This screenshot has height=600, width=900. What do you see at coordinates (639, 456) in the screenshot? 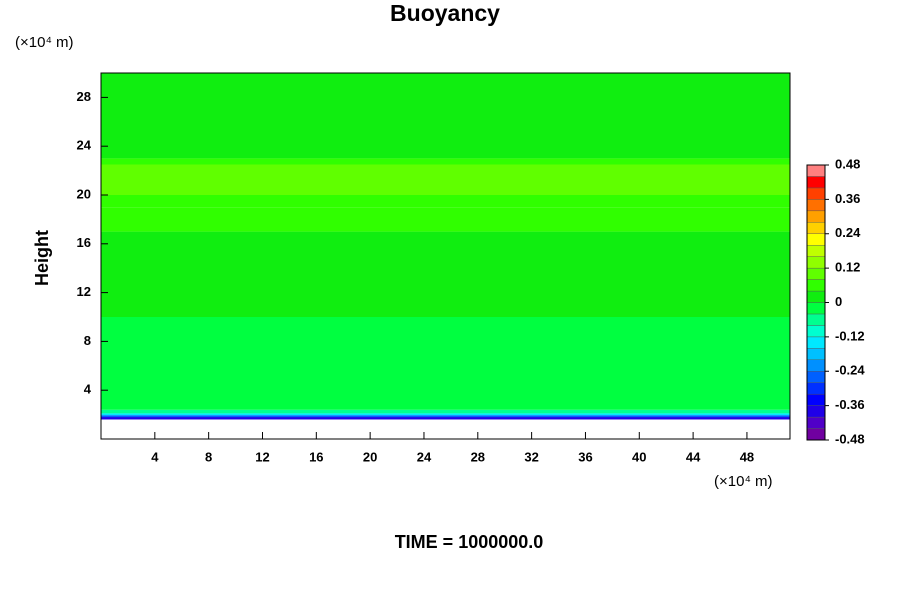
I see `x-tick-label: 40` at bounding box center [639, 456].